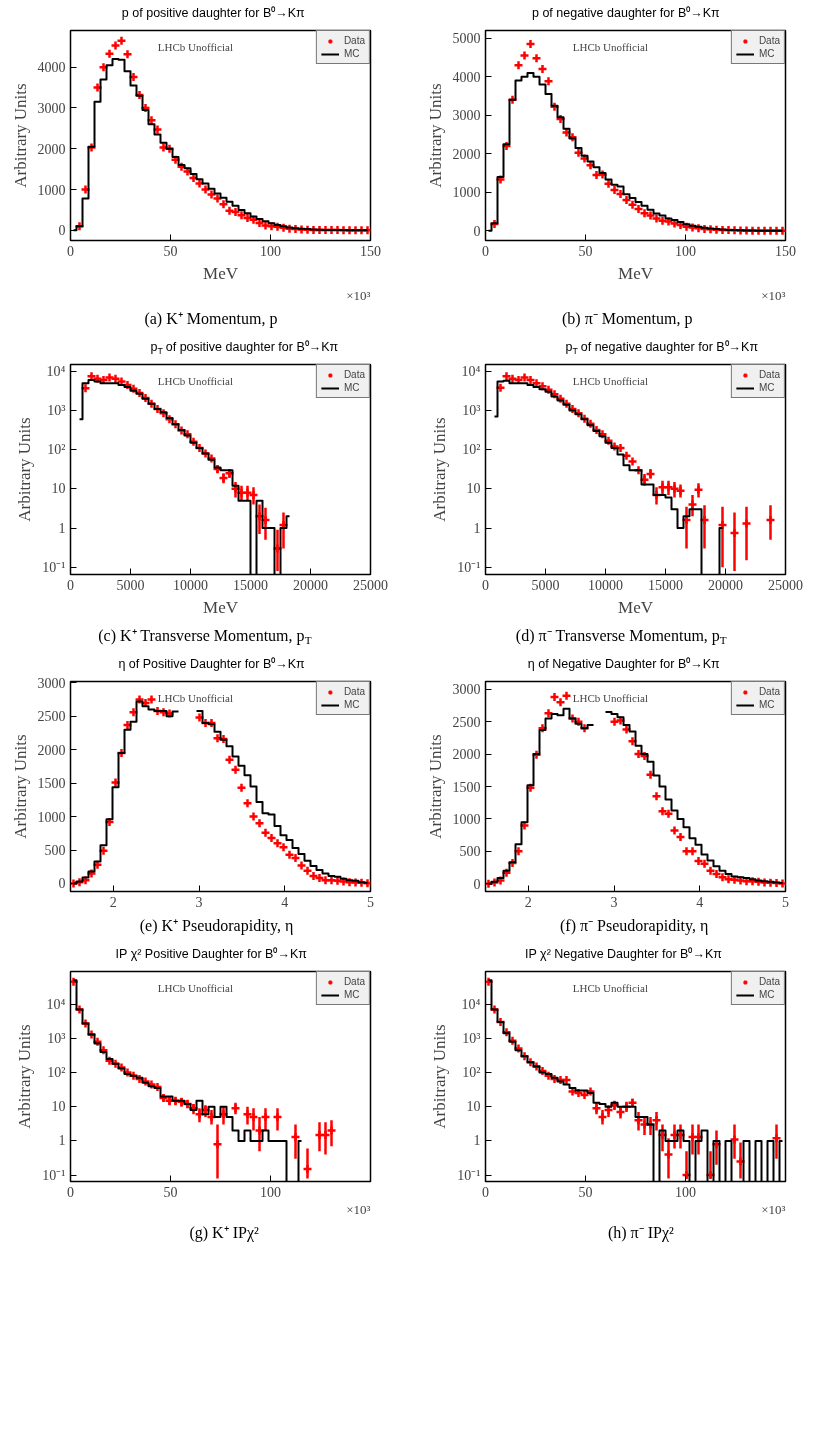  I want to click on text: (e) K⁺ Pseudorapidity, η, so click(216, 926).